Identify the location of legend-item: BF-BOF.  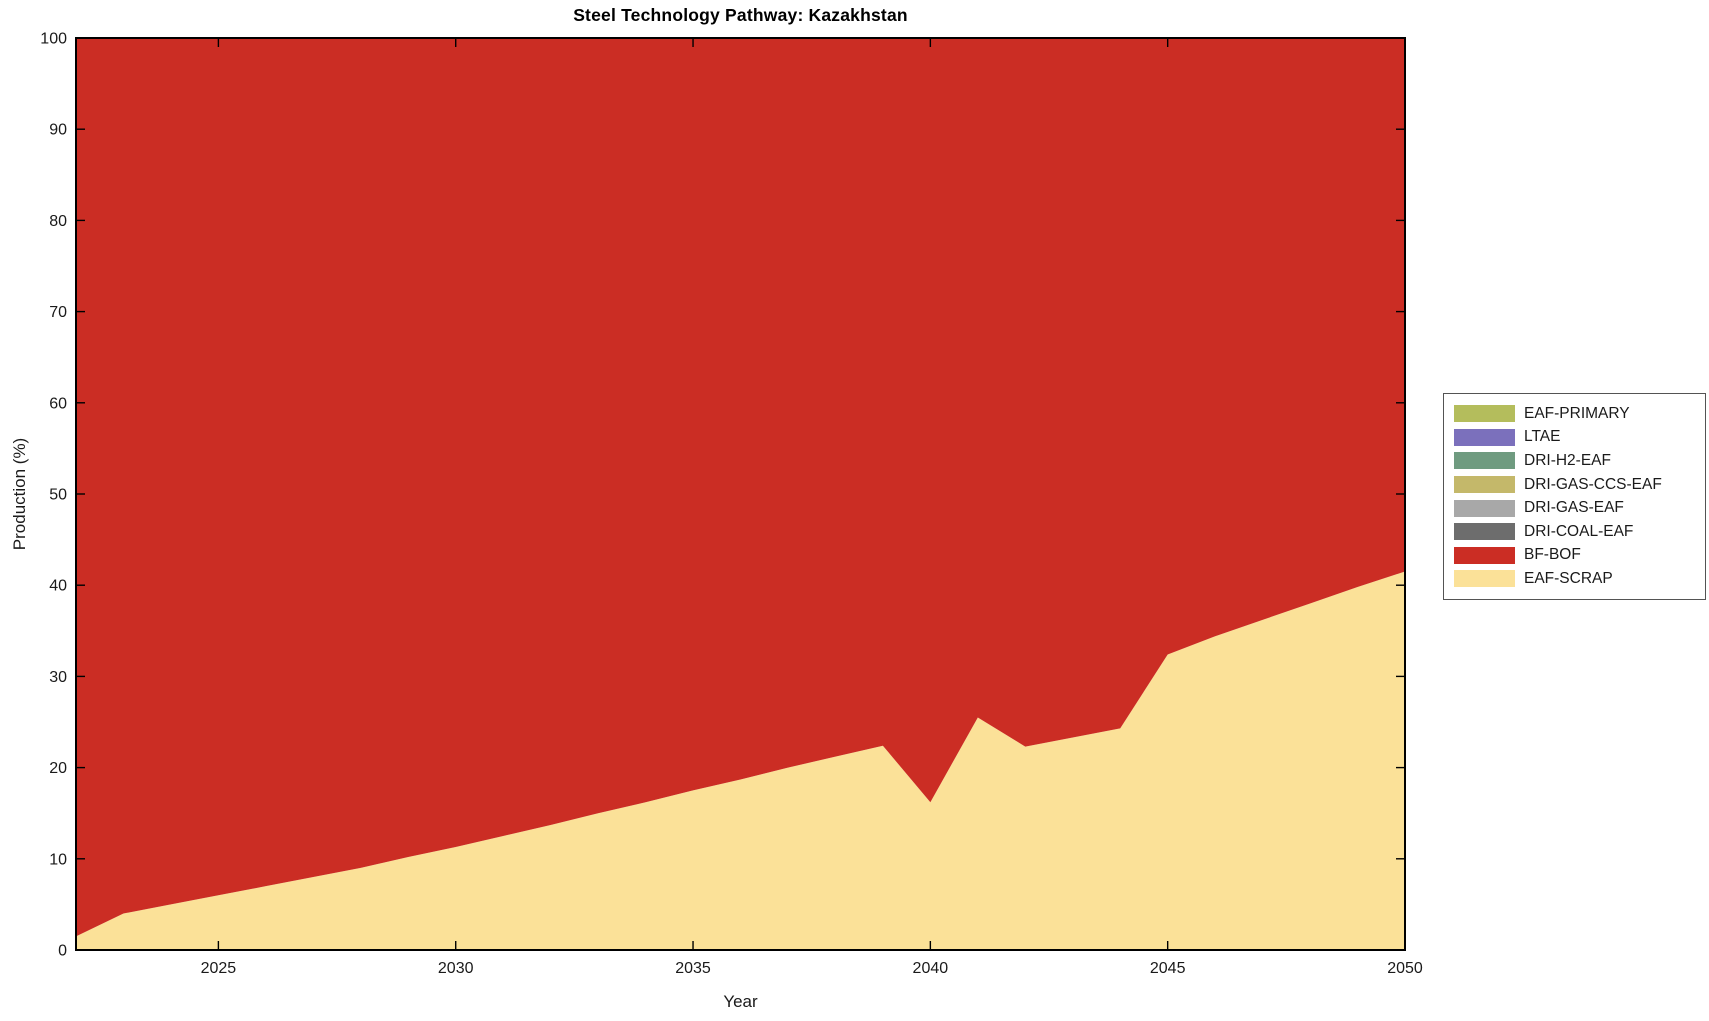
(1574, 556).